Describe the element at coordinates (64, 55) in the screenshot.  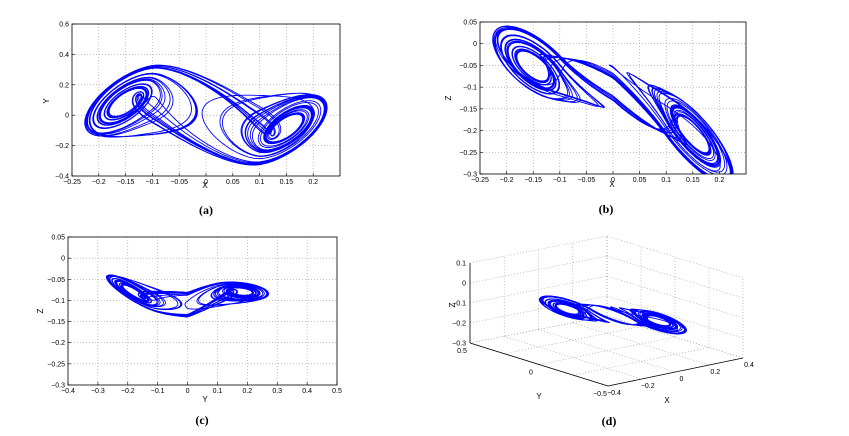
I see `y-tick-label: 0.4` at that location.